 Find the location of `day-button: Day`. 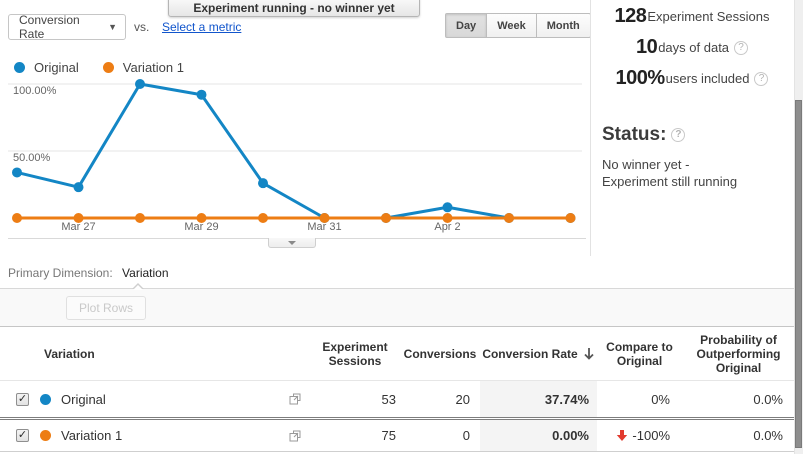

day-button: Day is located at coordinates (466, 25).